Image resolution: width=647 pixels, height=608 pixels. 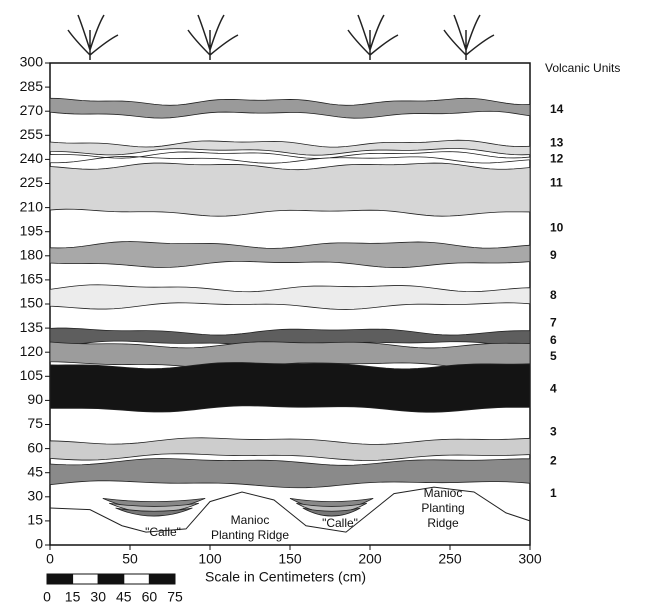 What do you see at coordinates (450, 559) in the screenshot?
I see `x-tick-label: 250` at bounding box center [450, 559].